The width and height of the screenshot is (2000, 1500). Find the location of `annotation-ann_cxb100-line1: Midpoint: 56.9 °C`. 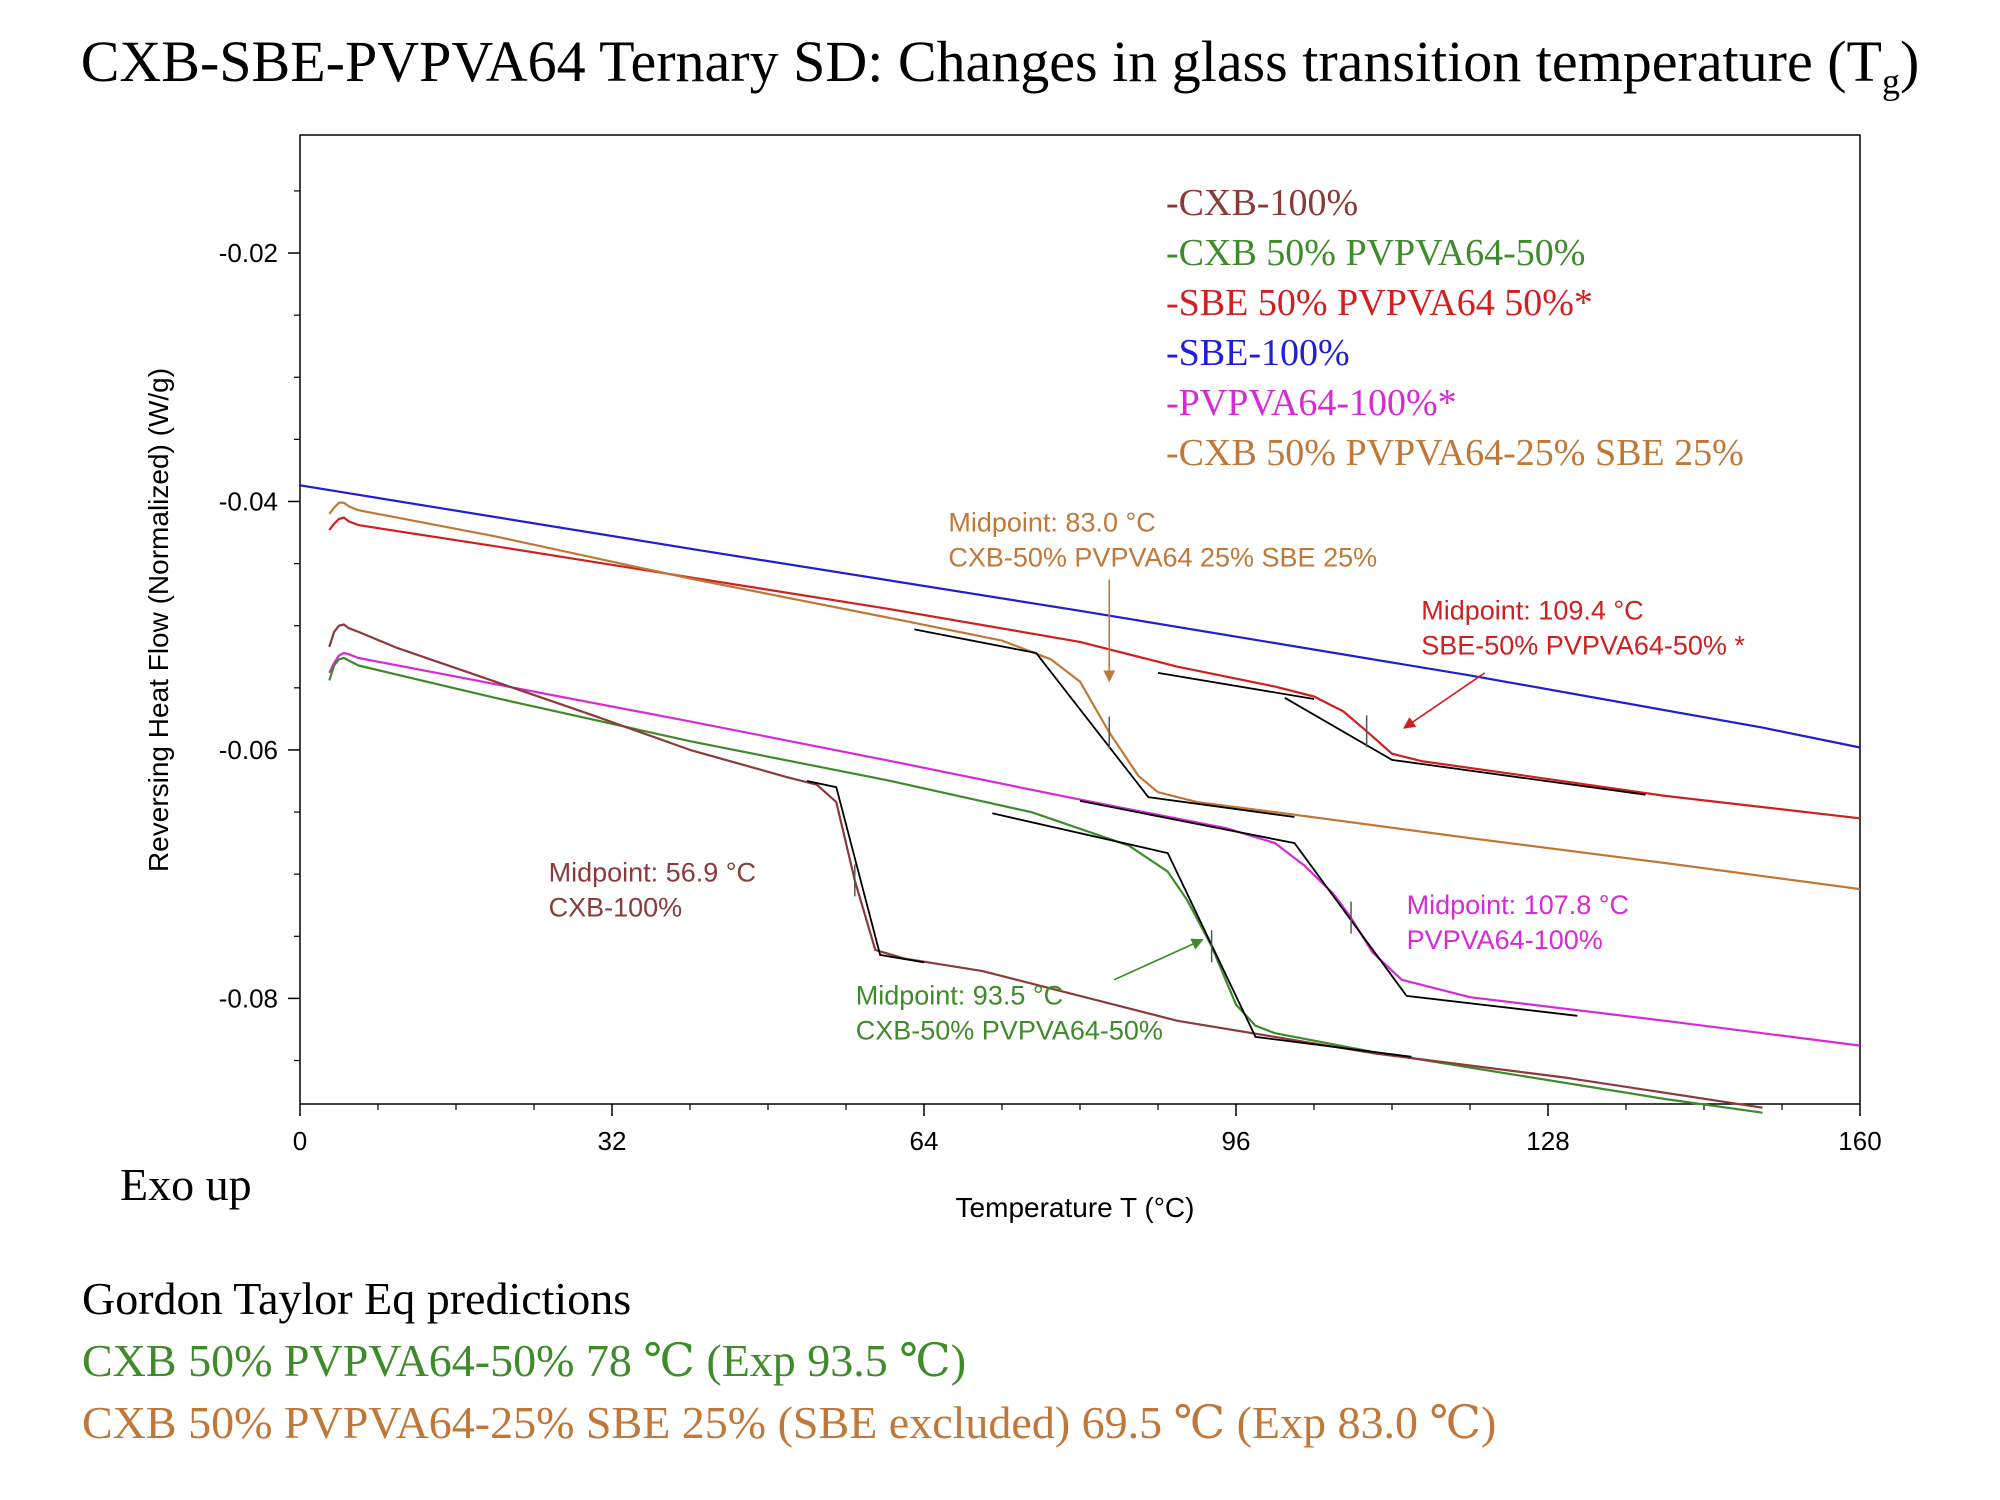

annotation-ann_cxb100-line1: Midpoint: 56.9 °C is located at coordinates (652, 873).